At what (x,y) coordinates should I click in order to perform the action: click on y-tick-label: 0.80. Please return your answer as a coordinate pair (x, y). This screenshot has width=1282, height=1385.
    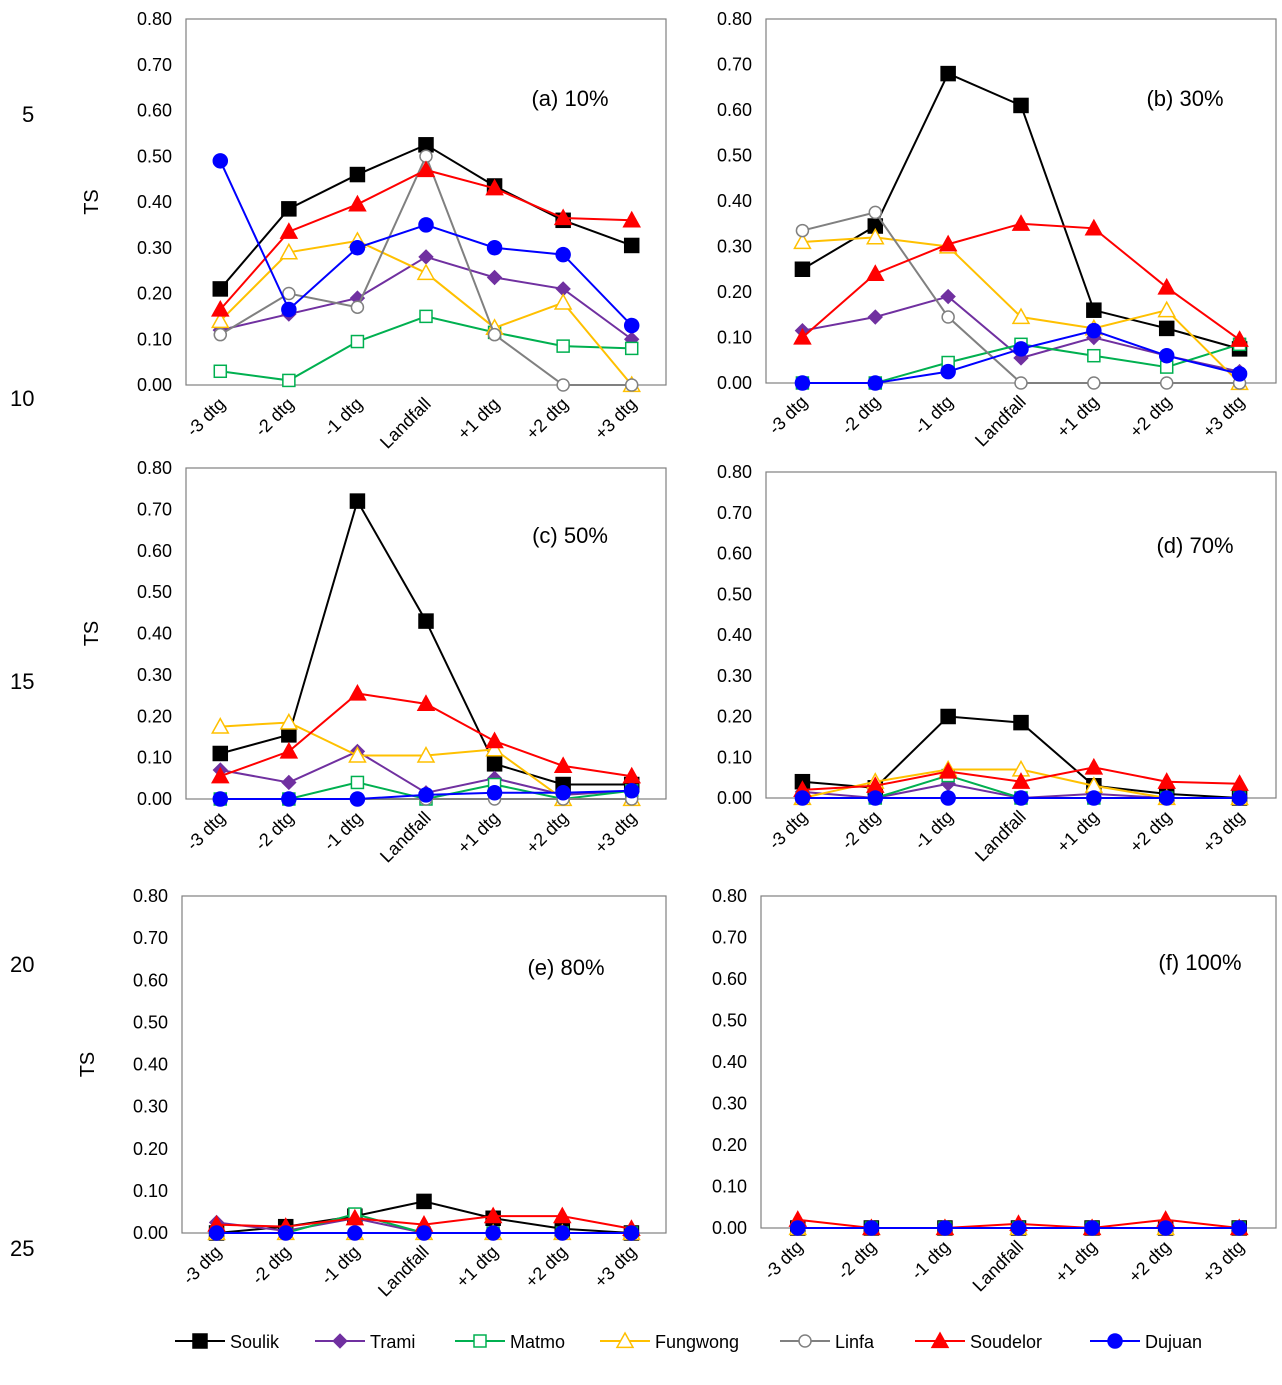
    Looking at the image, I should click on (154, 468).